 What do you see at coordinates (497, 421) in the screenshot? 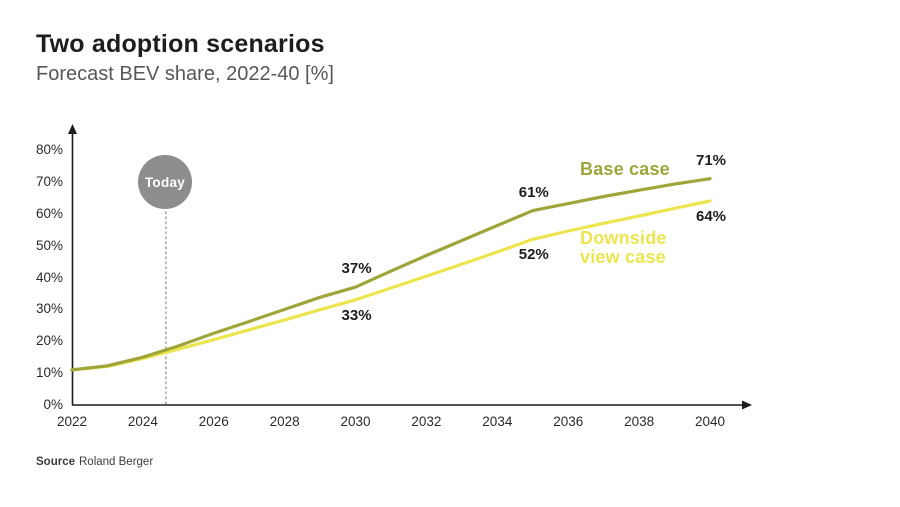
I see `x-tick-label: 2034` at bounding box center [497, 421].